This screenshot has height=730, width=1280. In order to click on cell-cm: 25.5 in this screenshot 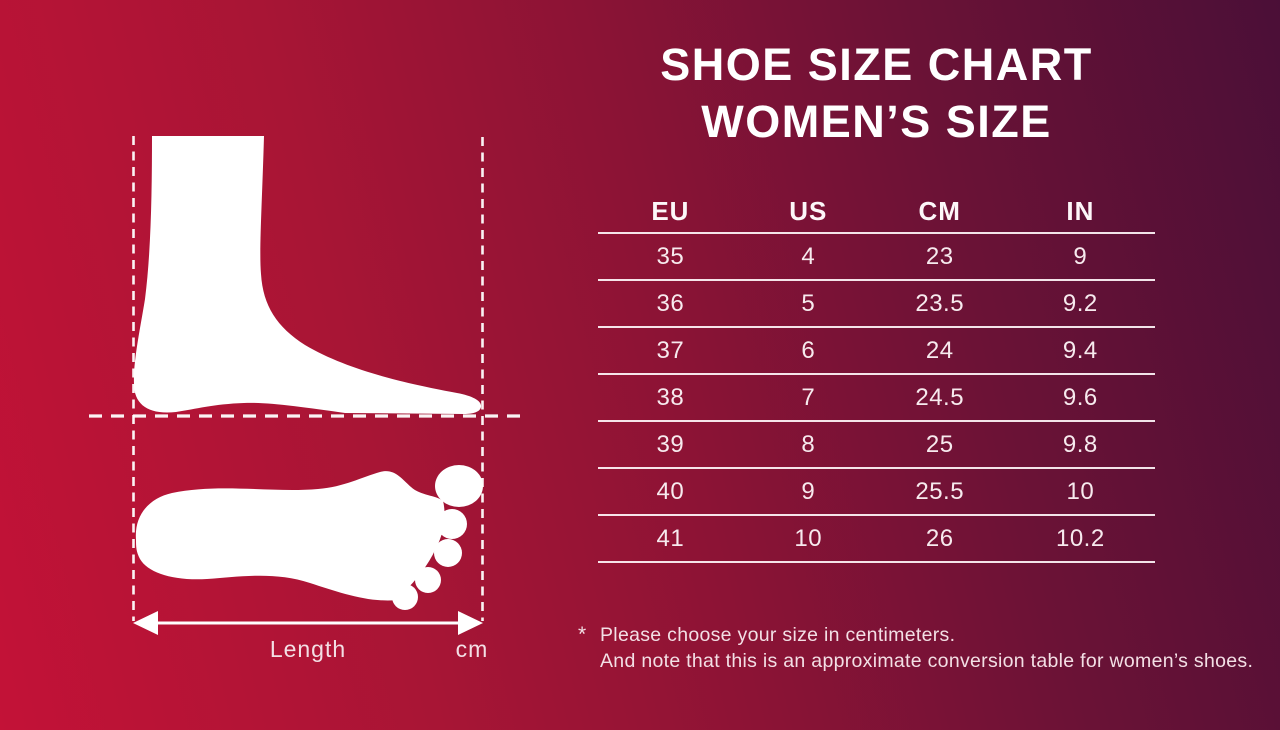, I will do `click(939, 492)`.